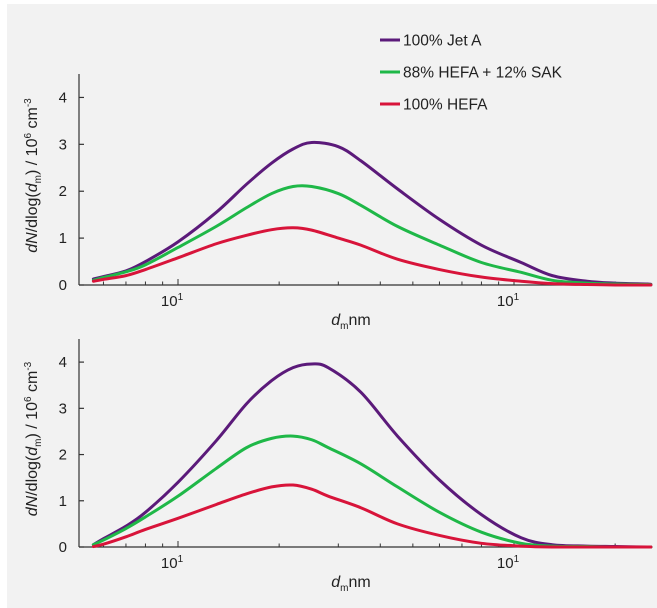 The width and height of the screenshot is (657, 608). I want to click on legend: 100% Jet A 88% HEFA + 12% SAK 100% HEFA, so click(471, 73).